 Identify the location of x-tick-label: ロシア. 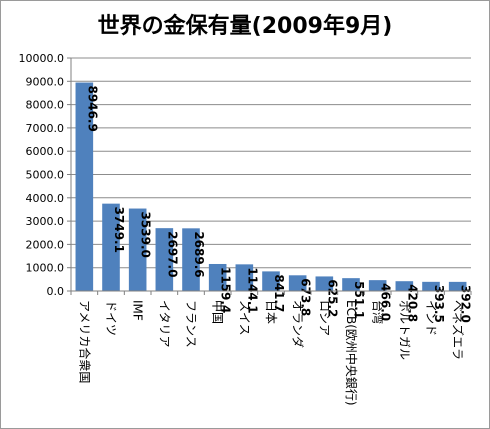
(324, 318).